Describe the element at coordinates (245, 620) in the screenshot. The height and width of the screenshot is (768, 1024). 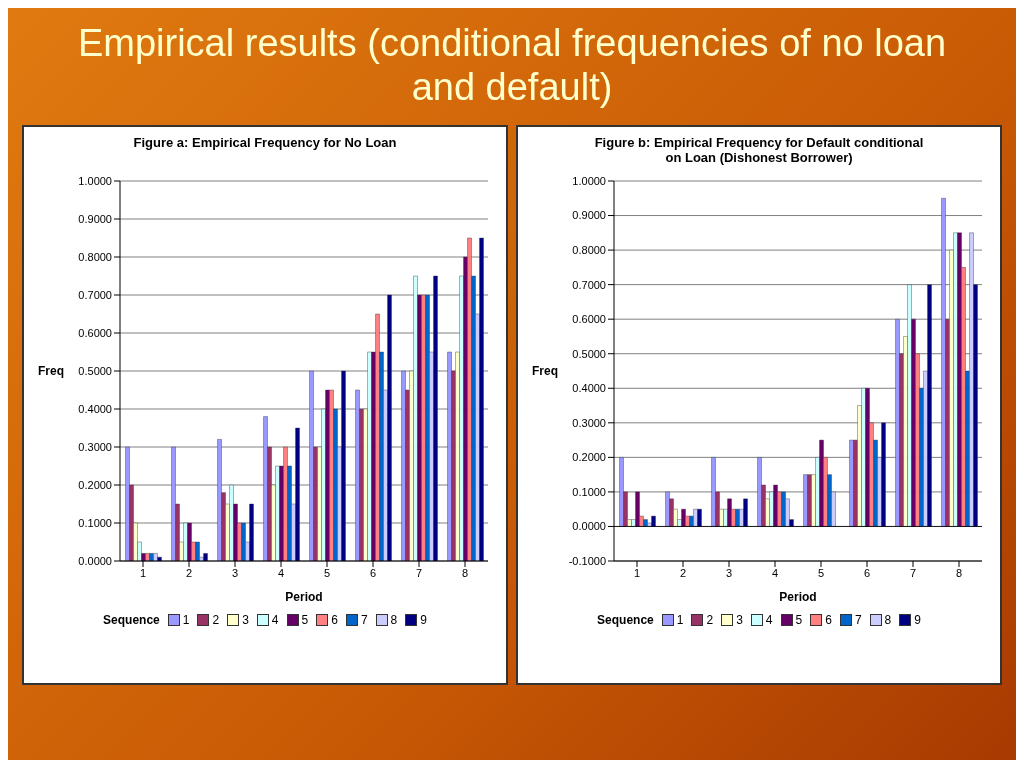
I see `legend-label: 3` at that location.